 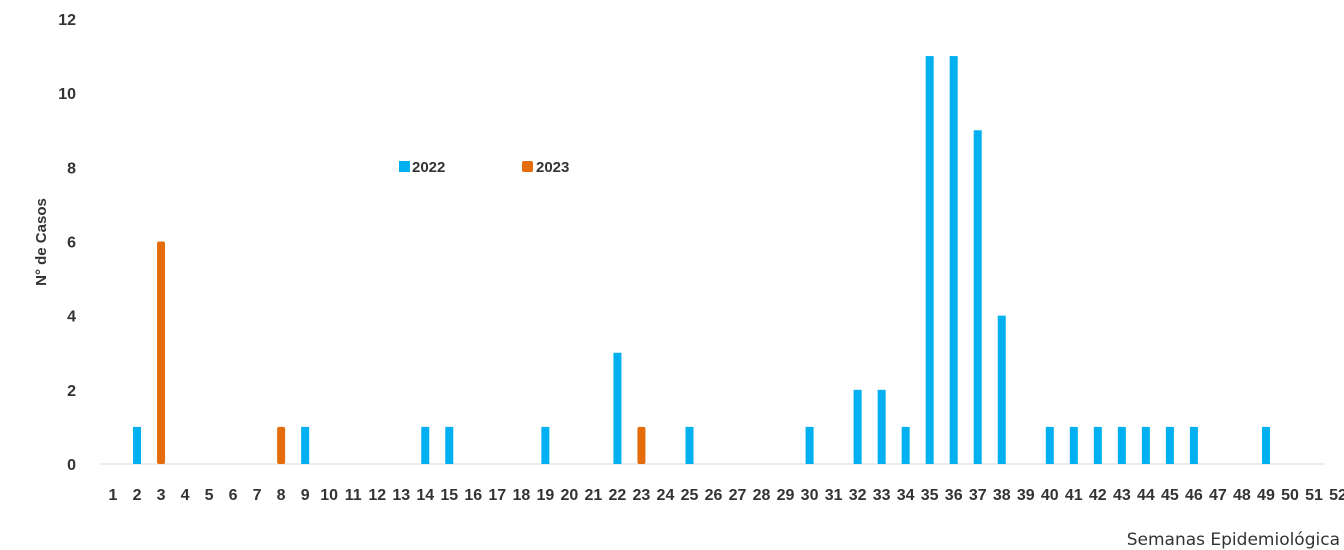 I want to click on x-tick-label: 1, so click(x=113, y=495).